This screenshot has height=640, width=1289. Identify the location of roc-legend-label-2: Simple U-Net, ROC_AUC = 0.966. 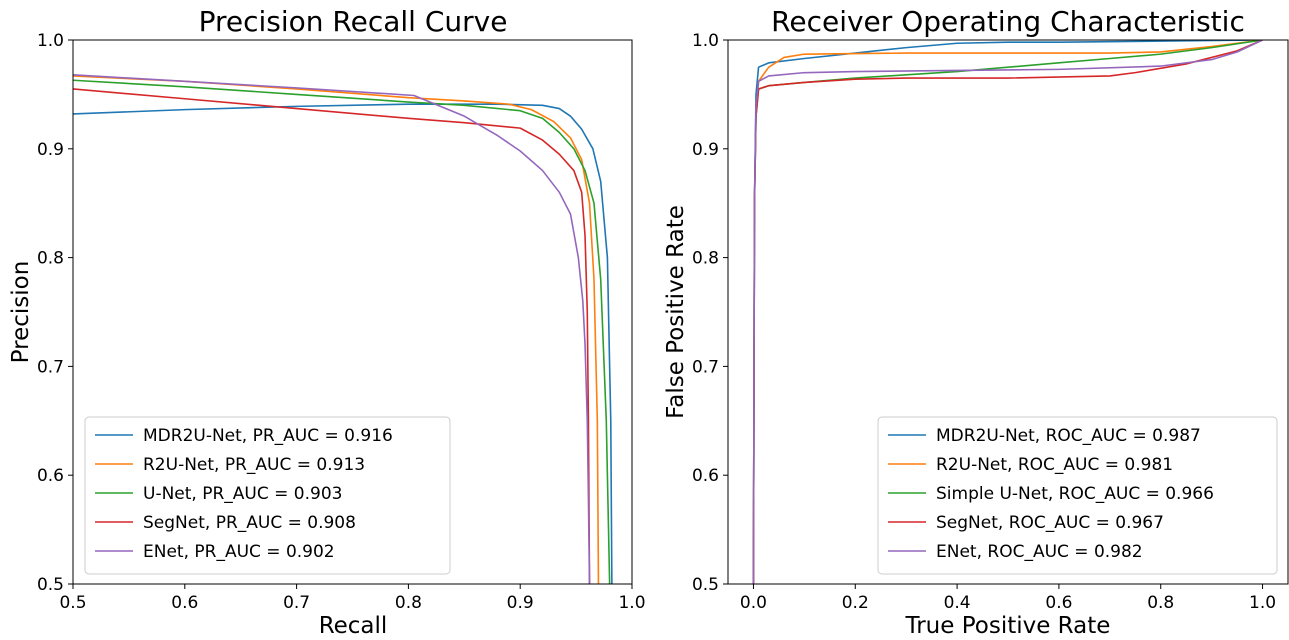
(1075, 494).